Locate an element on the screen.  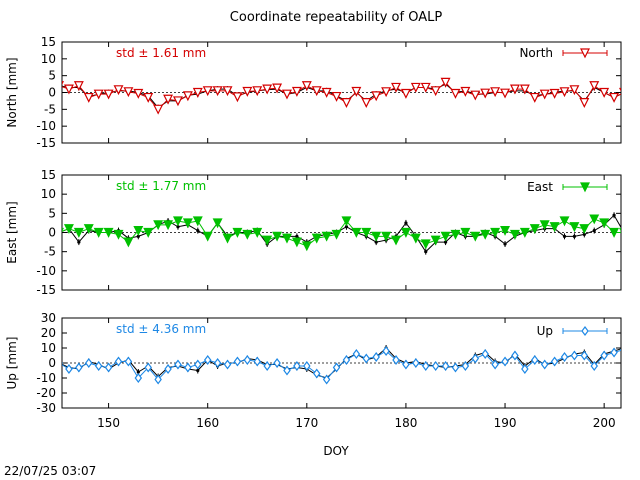
legend-label: East is located at coordinates (540, 187).